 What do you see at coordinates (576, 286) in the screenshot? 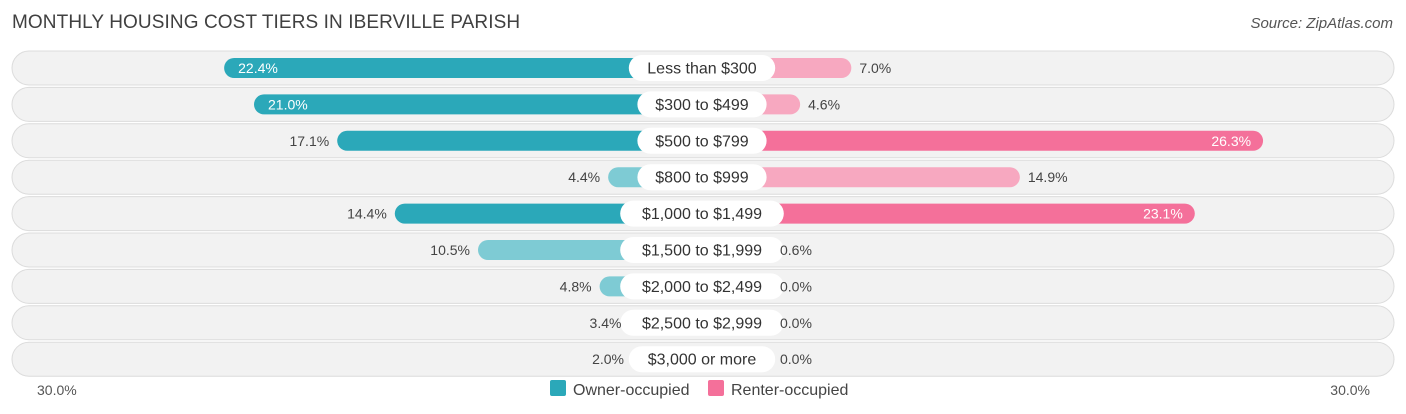
I see `owner-value-label: 4.8%` at bounding box center [576, 286].